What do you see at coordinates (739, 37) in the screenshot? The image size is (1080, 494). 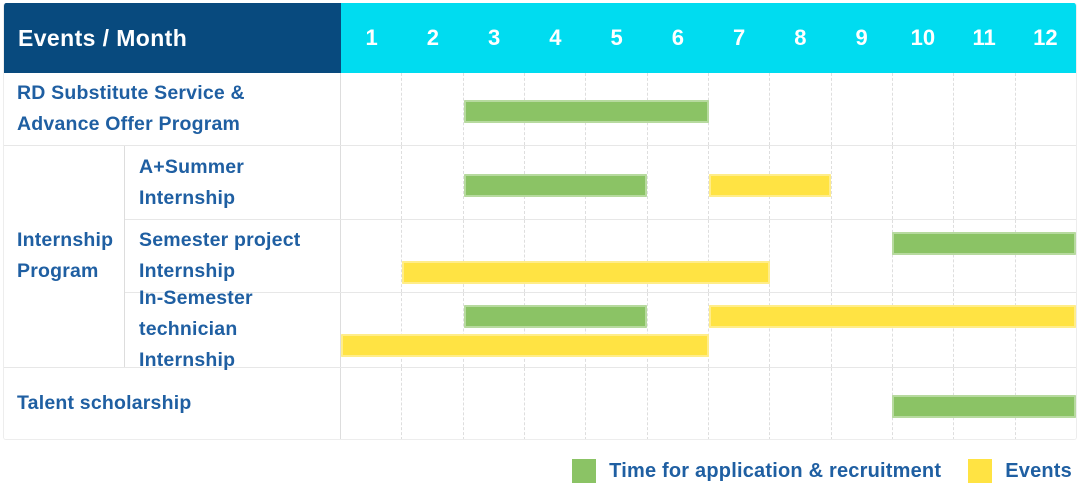 I see `month-header-7: 7` at bounding box center [739, 37].